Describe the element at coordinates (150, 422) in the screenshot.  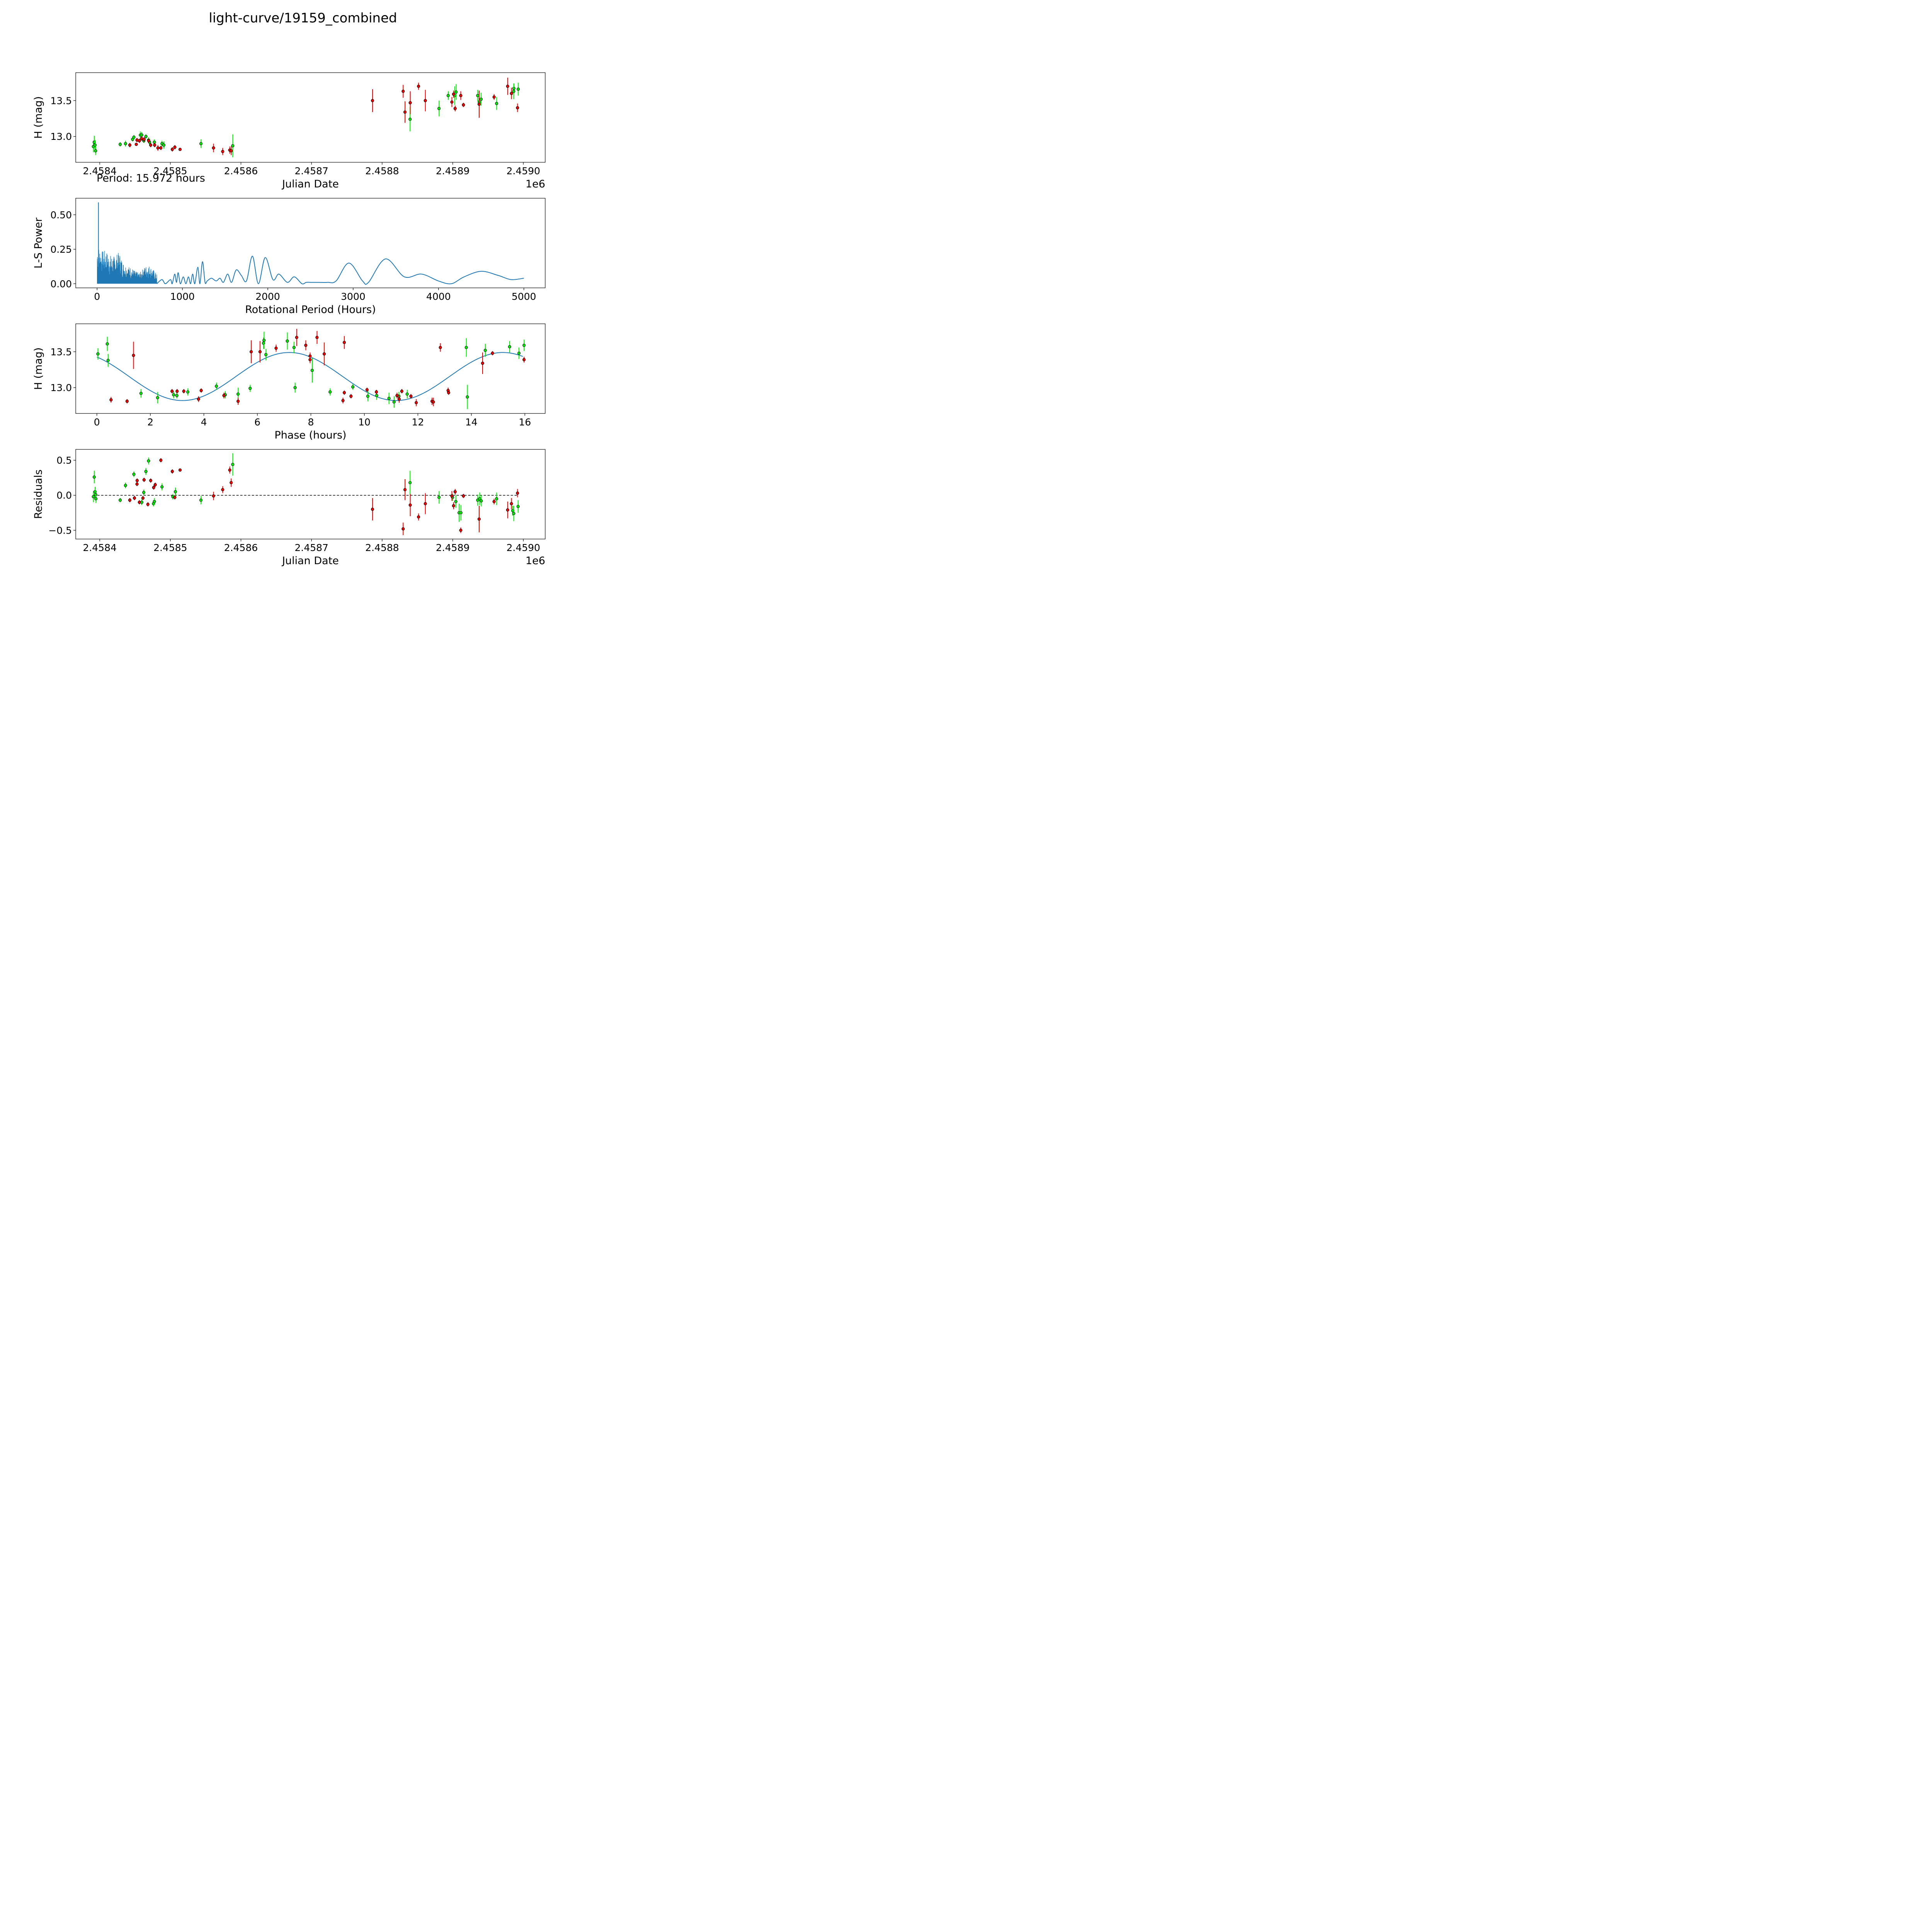
I see `phase-xtick-label: 2` at that location.